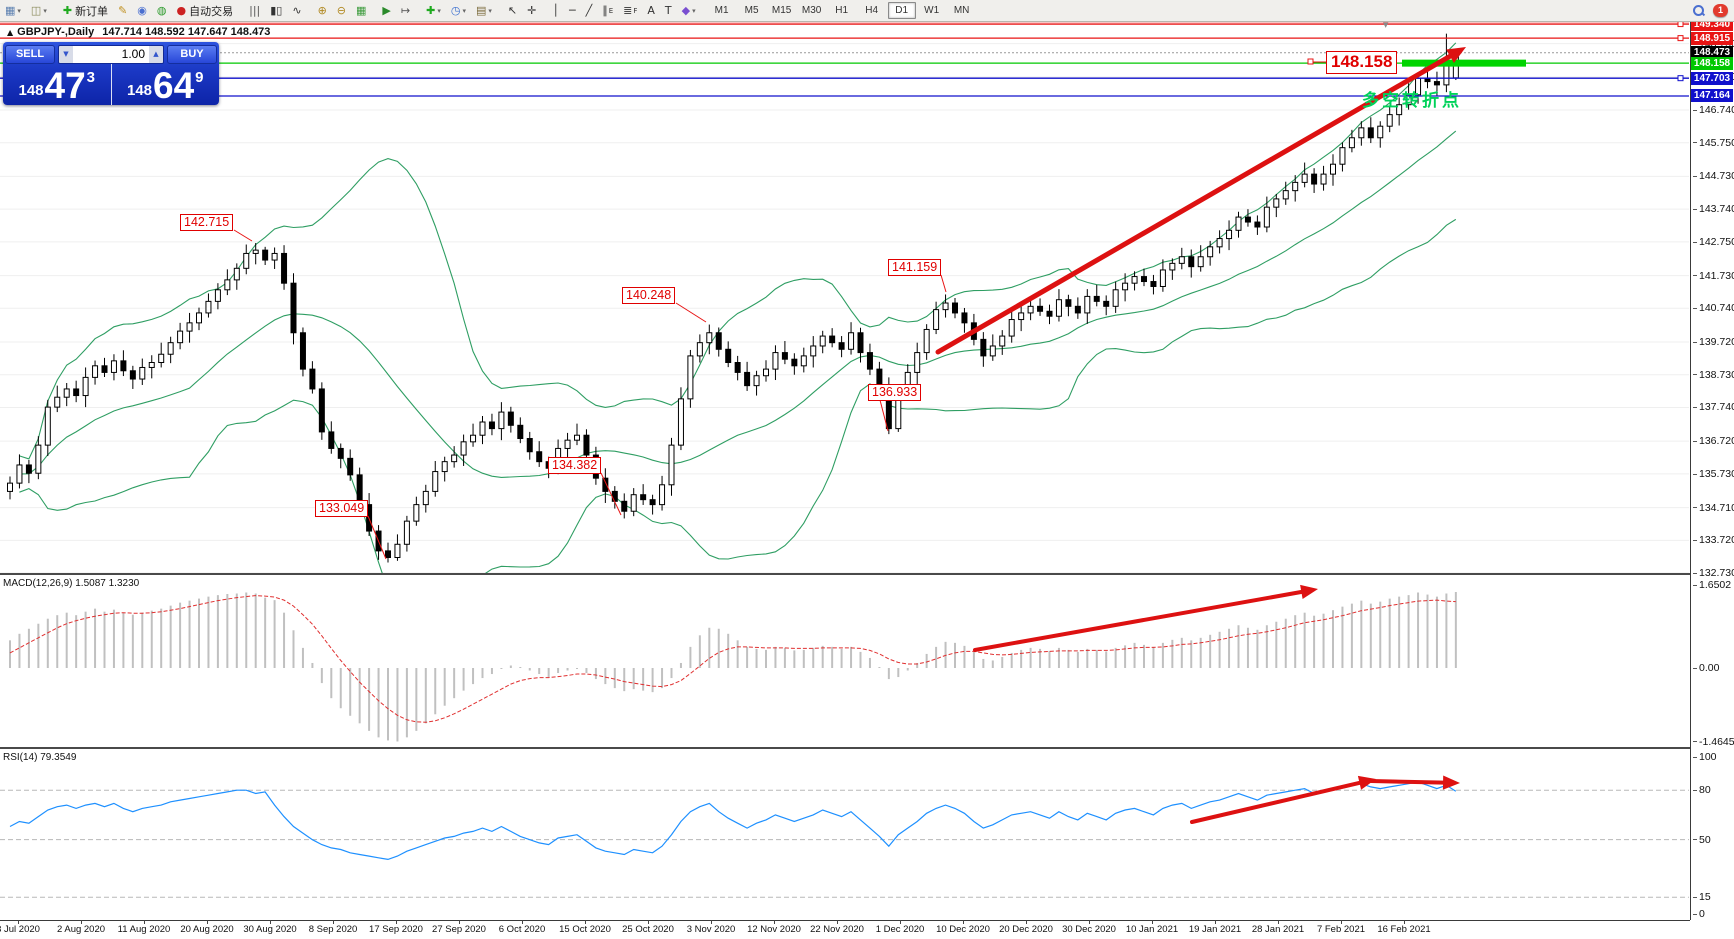 The width and height of the screenshot is (1734, 939). What do you see at coordinates (575, 465) in the screenshot?
I see `price-annotation-label: 134.382` at bounding box center [575, 465].